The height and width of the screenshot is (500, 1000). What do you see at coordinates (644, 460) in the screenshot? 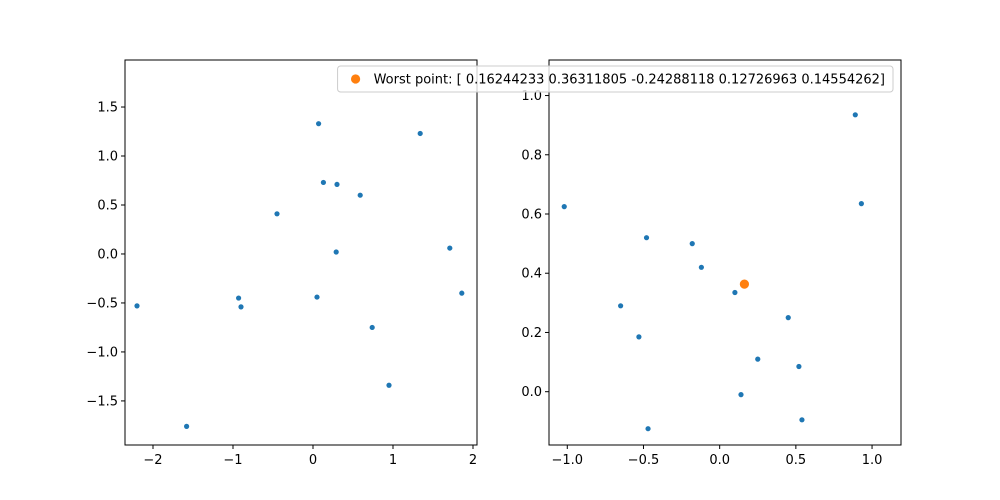
I see `x-tick-label: −0.5` at bounding box center [644, 460].